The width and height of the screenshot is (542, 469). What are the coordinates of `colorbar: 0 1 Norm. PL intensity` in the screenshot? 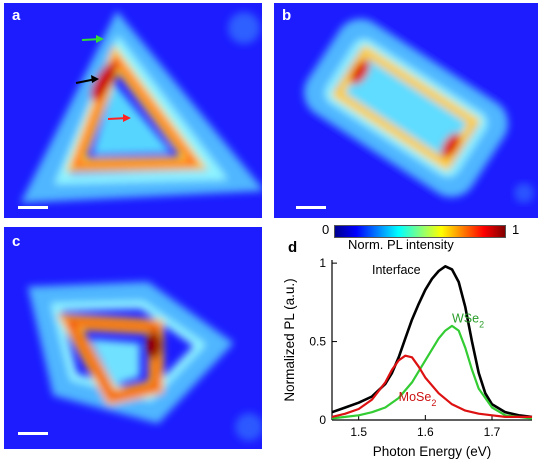 It's located at (415, 237).